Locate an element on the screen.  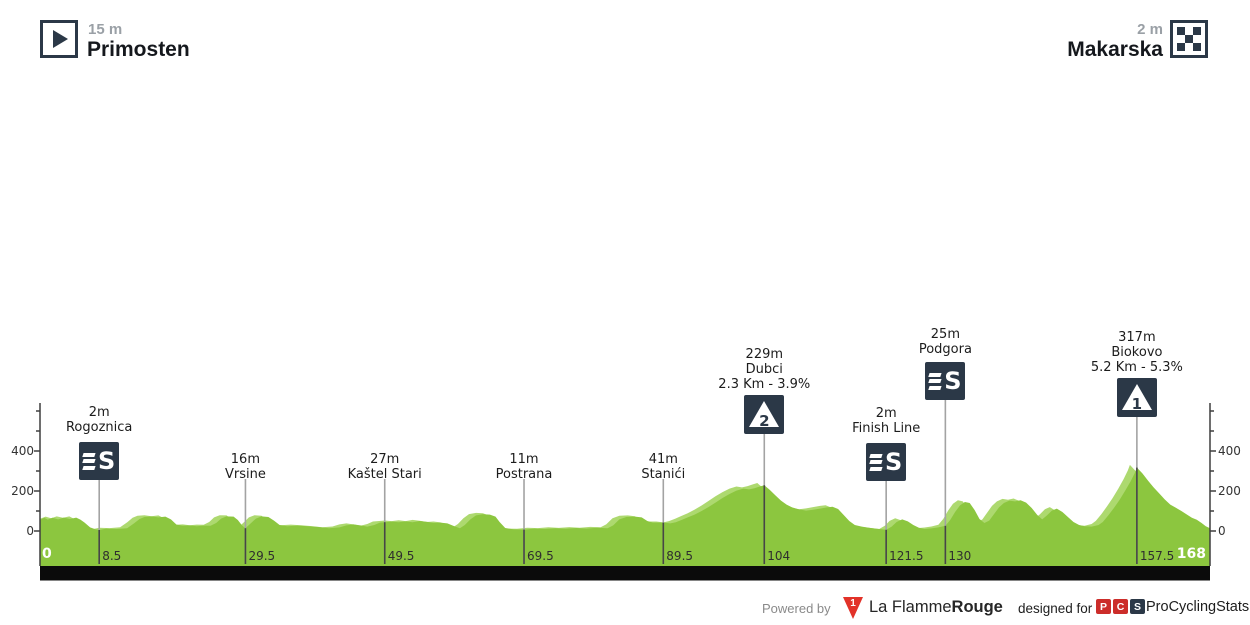
pcs-logo-icon: P C S is located at coordinates (1120, 606).